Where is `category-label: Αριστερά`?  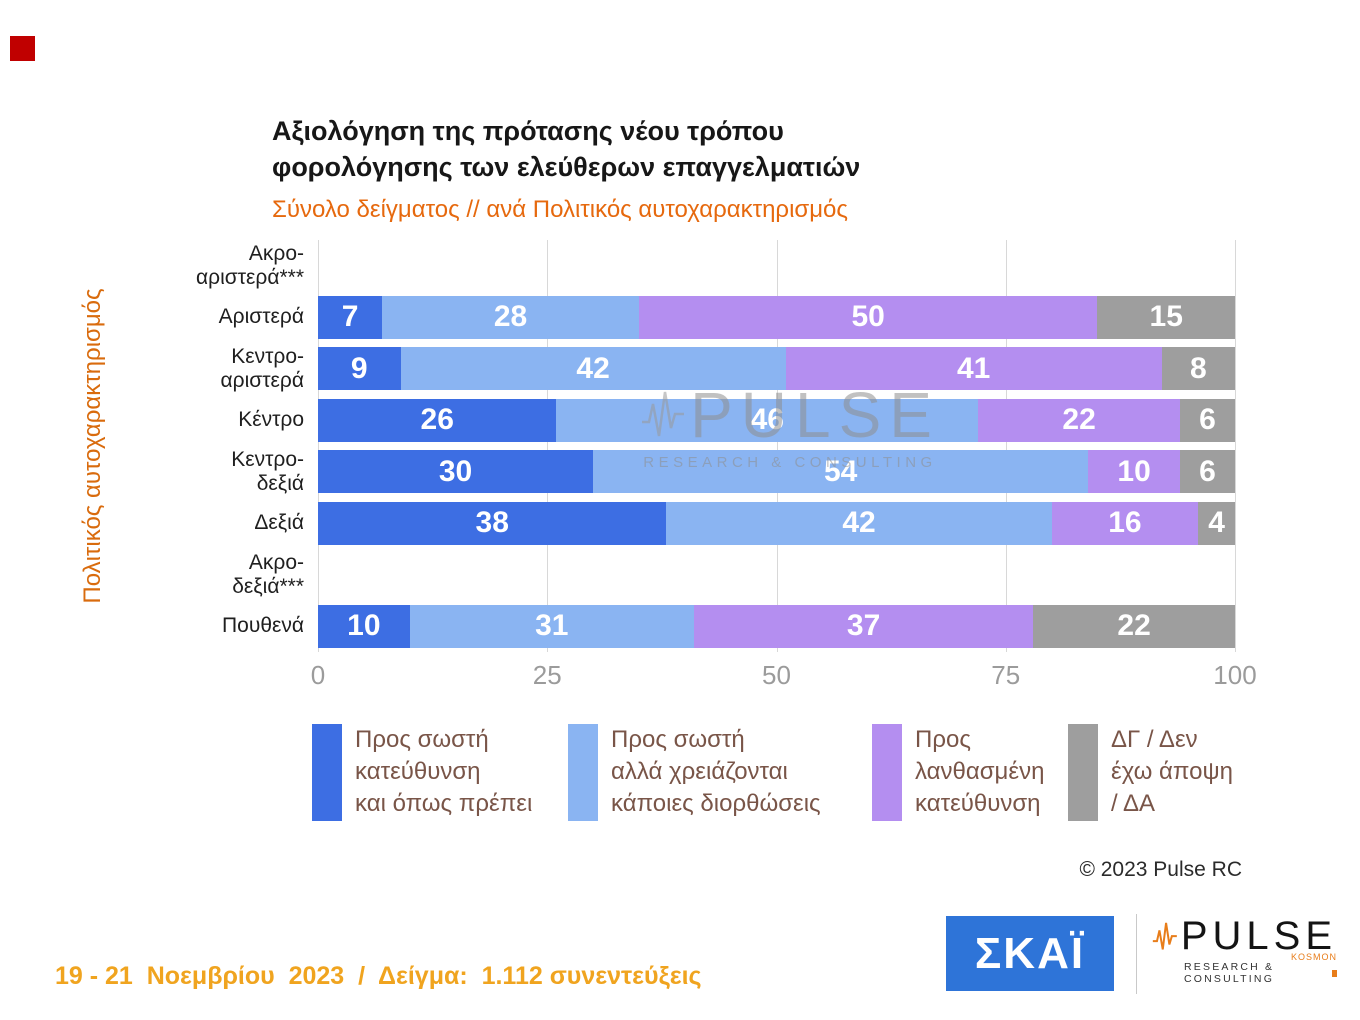
category-label: Αριστερά is located at coordinates (261, 317).